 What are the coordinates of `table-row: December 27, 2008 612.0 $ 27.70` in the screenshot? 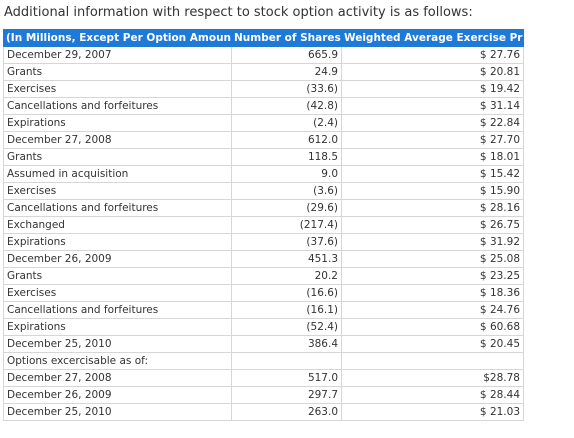 It's located at (263, 140).